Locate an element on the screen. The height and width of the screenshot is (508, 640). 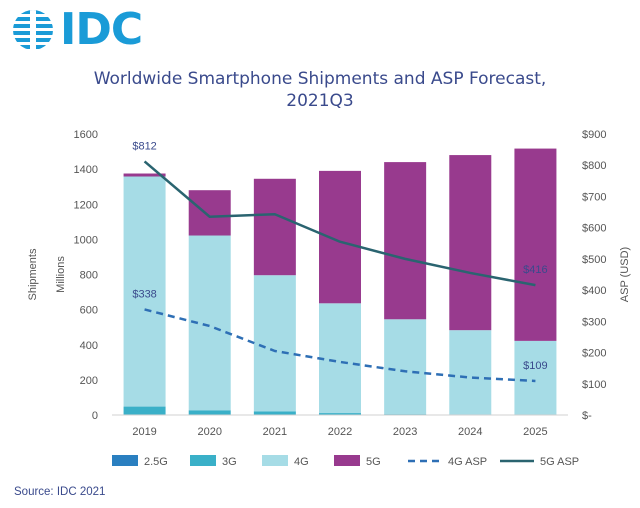
bar-segment-5g-2023 is located at coordinates (405, 241).